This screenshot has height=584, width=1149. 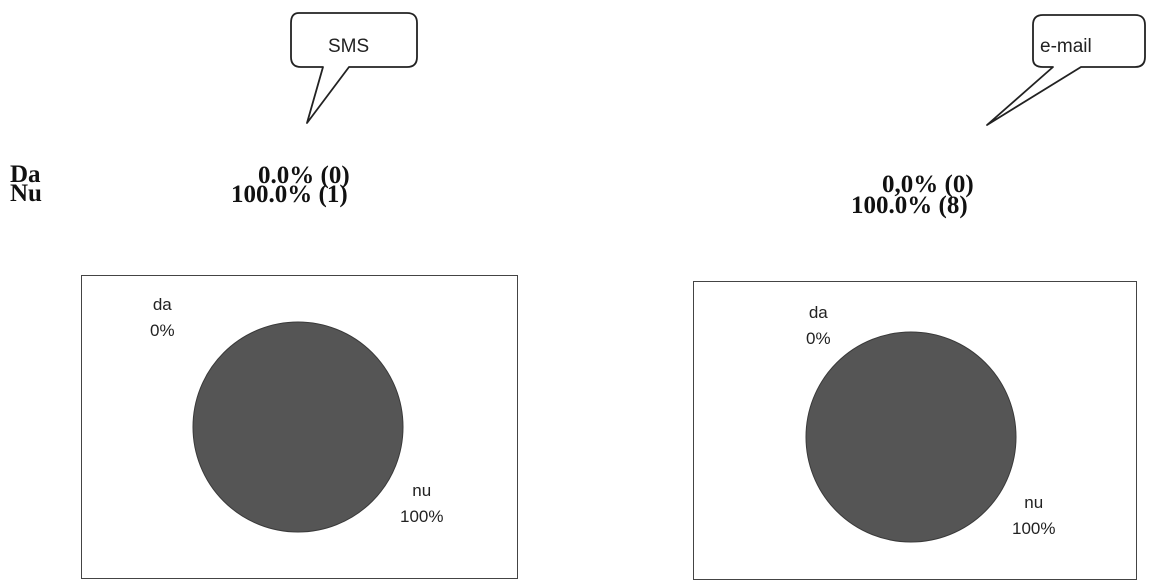 What do you see at coordinates (304, 175) in the screenshot?
I see `sms-da-value: 0.0% (0)` at bounding box center [304, 175].